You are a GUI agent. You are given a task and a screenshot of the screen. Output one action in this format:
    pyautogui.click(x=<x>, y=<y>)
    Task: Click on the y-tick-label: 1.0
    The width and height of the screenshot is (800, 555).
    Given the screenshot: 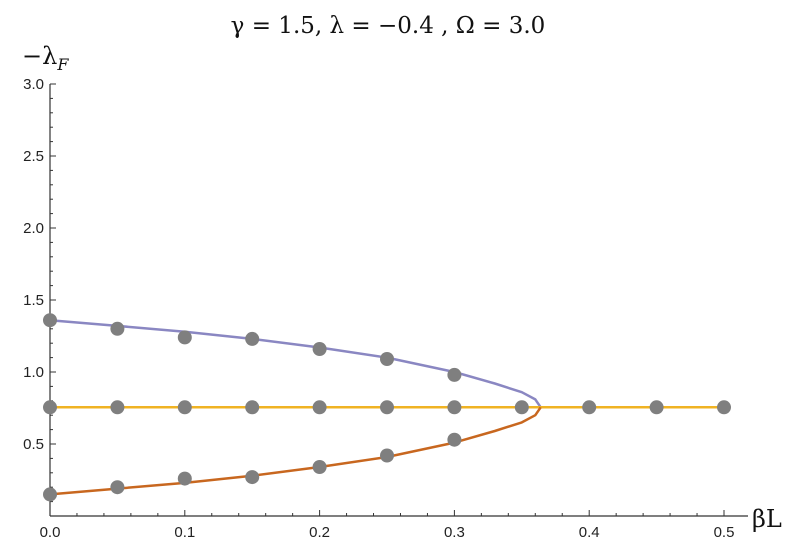 What is the action you would take?
    pyautogui.click(x=33, y=372)
    